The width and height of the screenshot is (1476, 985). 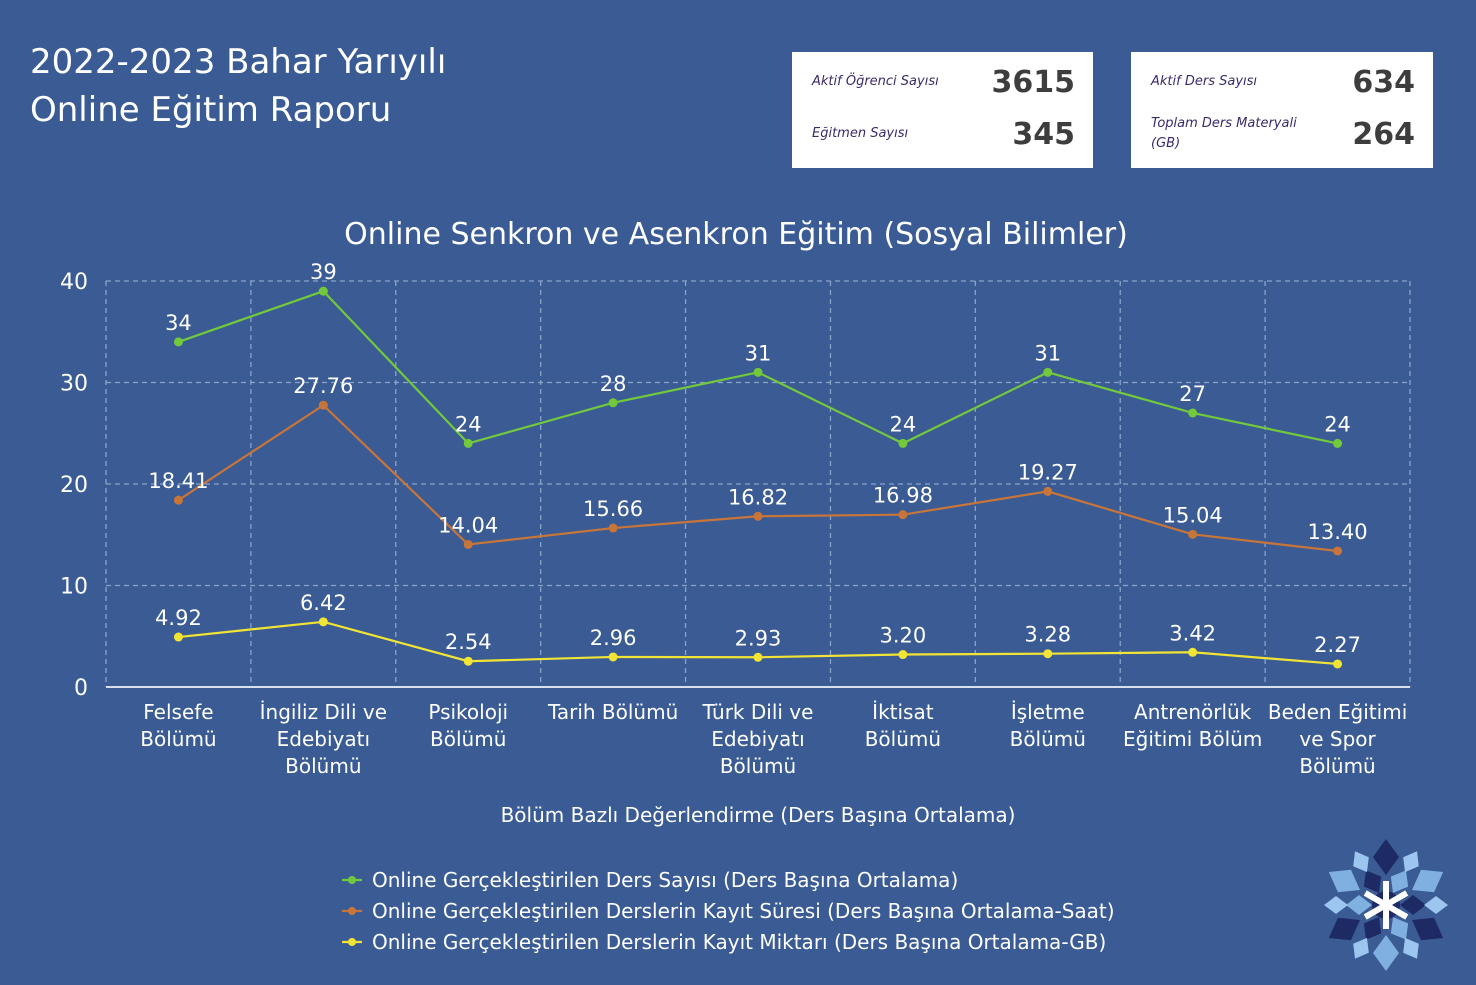 I want to click on x-tick-label: Felsefe, so click(x=178, y=712).